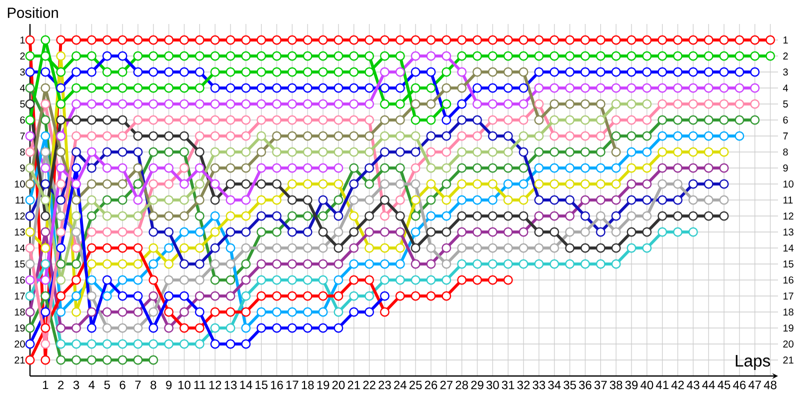 The width and height of the screenshot is (800, 400). I want to click on y-tick-label: 16, so click(19, 280).